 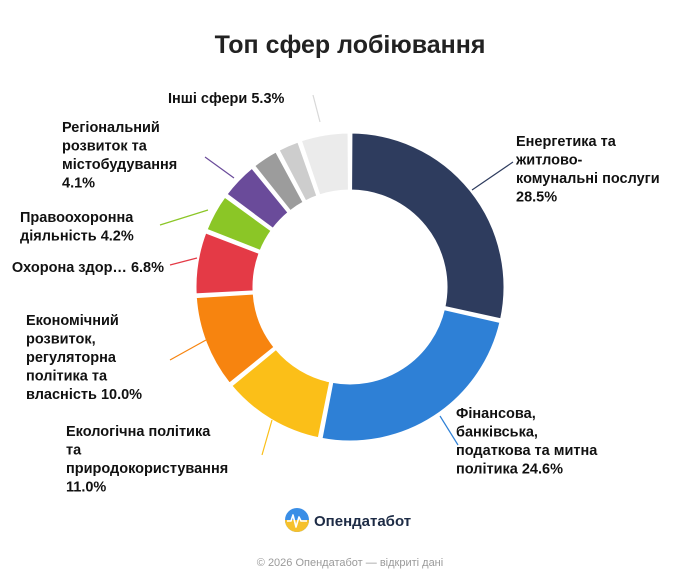 I want to click on slice-label-6: Правоохоронна діяльність 4.2%, so click(x=77, y=227).